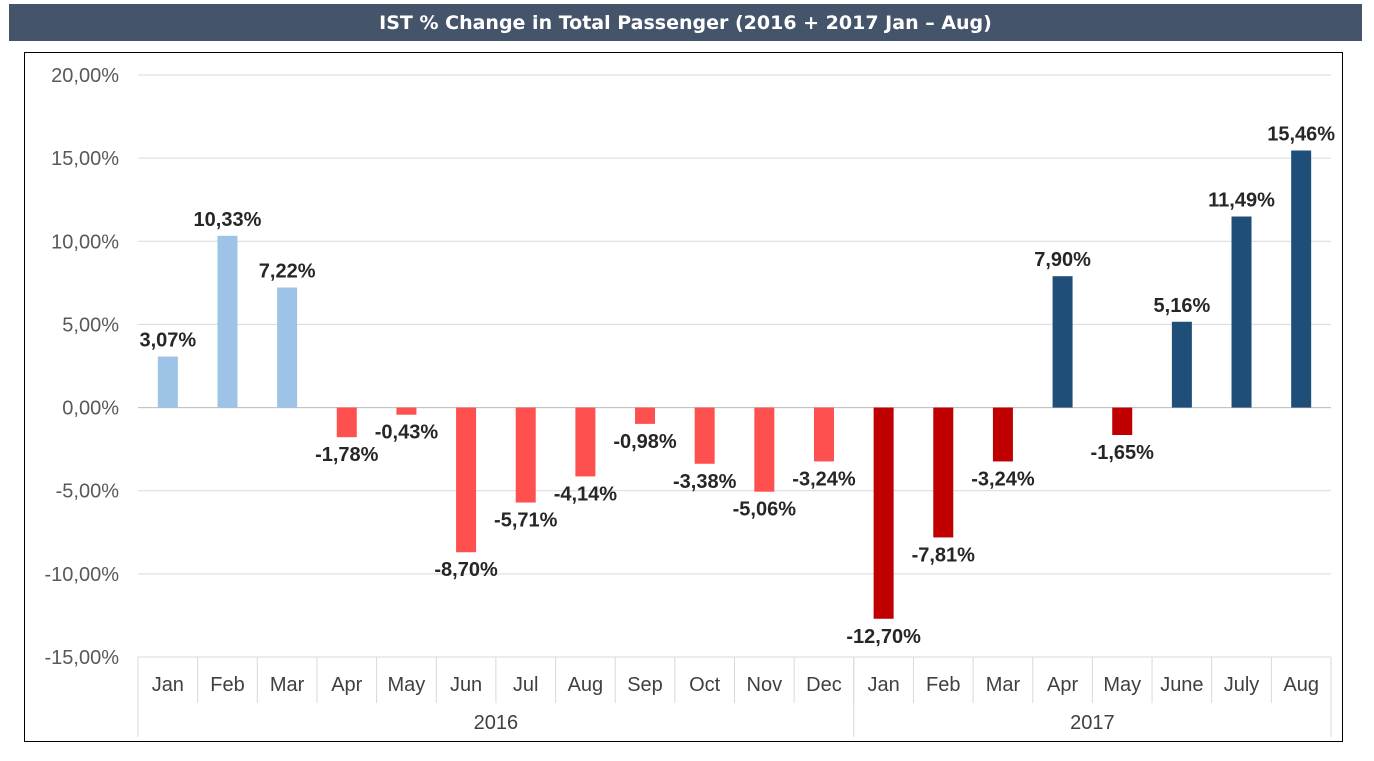 The width and height of the screenshot is (1374, 761). Describe the element at coordinates (90, 409) in the screenshot. I see `y-tick-label: 0,00%` at that location.